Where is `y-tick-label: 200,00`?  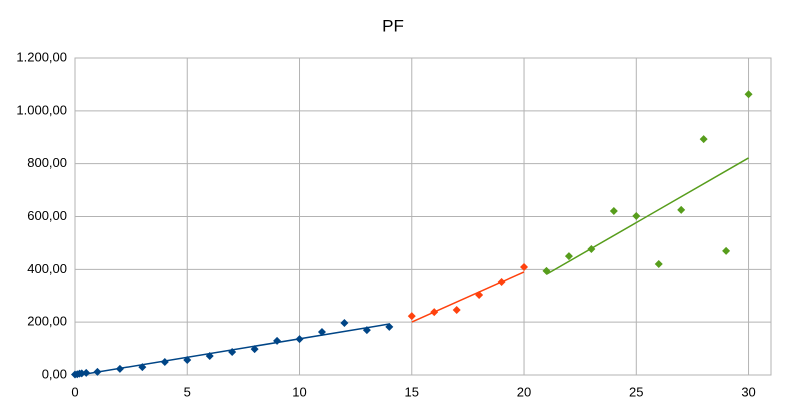
y-tick-label: 200,00 is located at coordinates (47, 321).